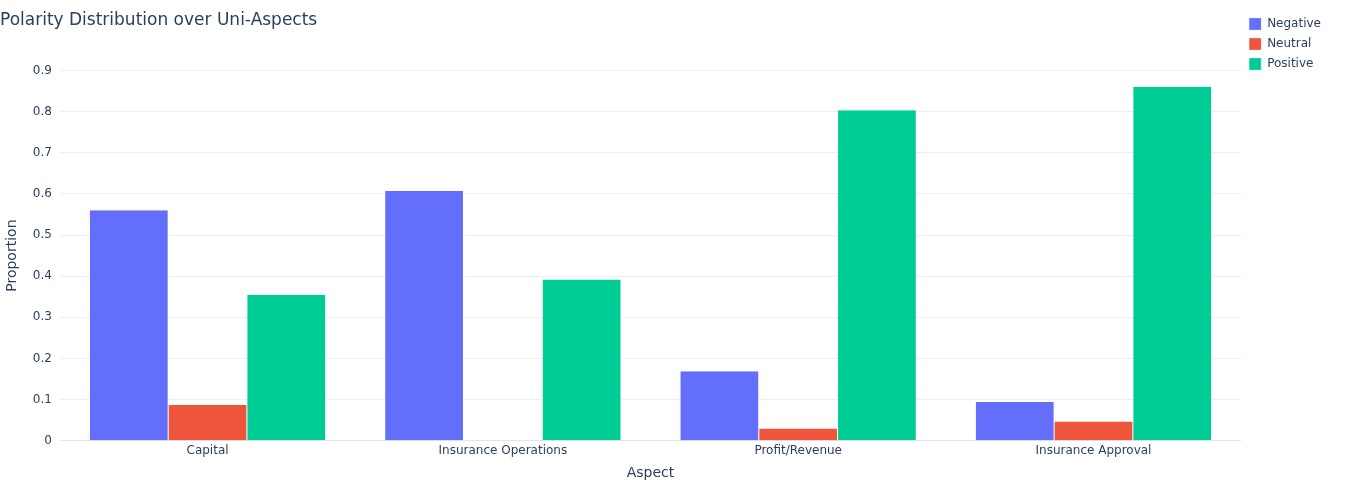  Describe the element at coordinates (650, 472) in the screenshot. I see `x-axis-title: Aspect` at that location.